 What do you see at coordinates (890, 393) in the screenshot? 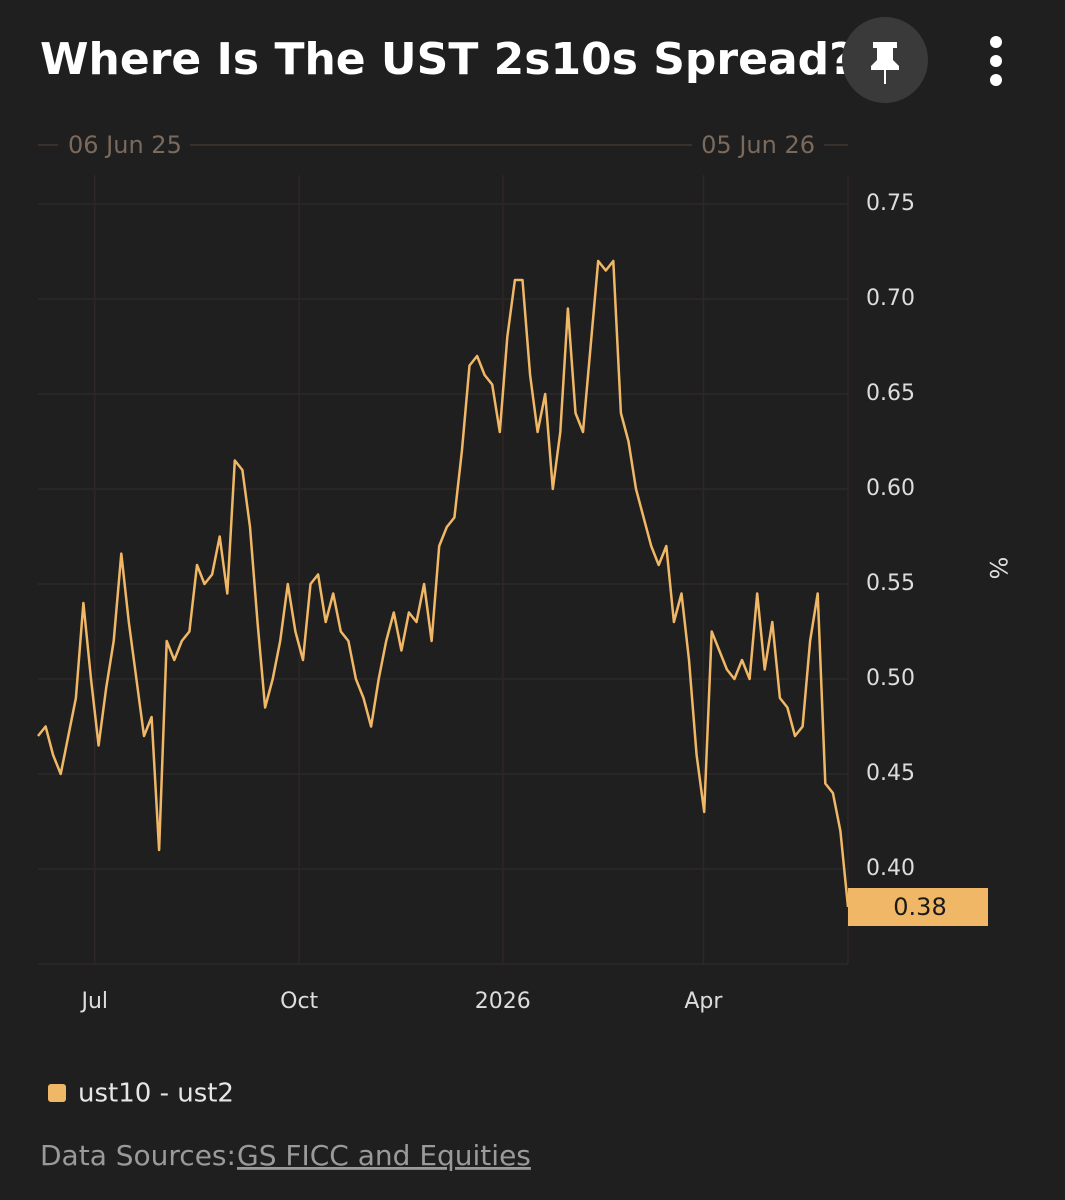
I see `y-tick-label: 0.65` at bounding box center [890, 393].